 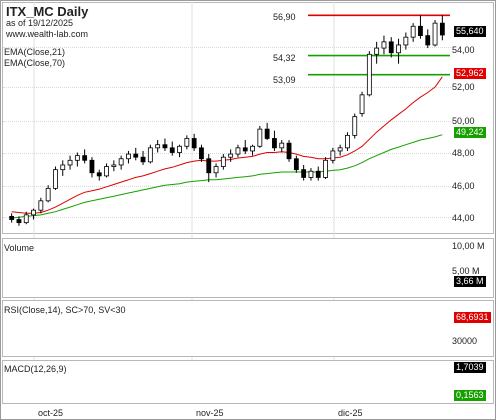 I want to click on ema21-legend: EMA(Close,21), so click(x=35, y=52).